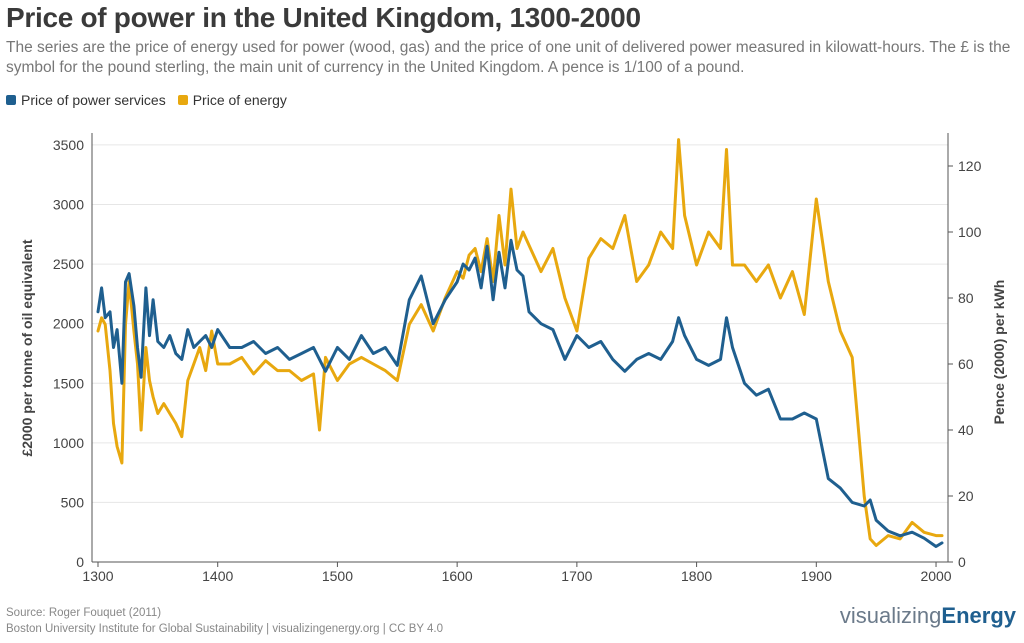 The width and height of the screenshot is (1024, 643). What do you see at coordinates (217, 576) in the screenshot?
I see `x-tick-label: 1400` at bounding box center [217, 576].